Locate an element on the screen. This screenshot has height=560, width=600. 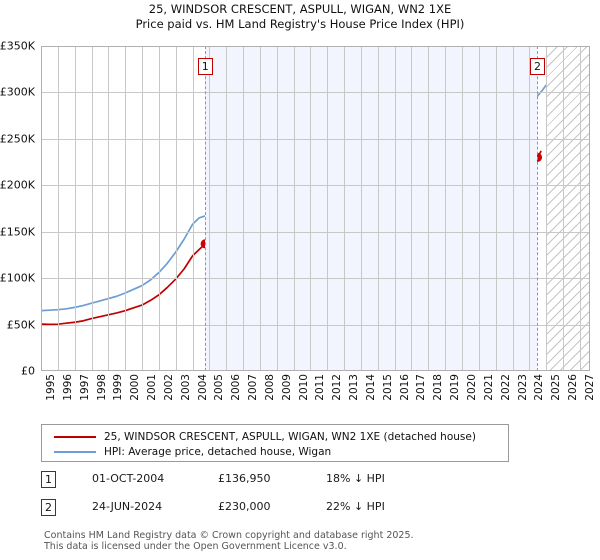
sale-marker-badge: 2 is located at coordinates (537, 66).